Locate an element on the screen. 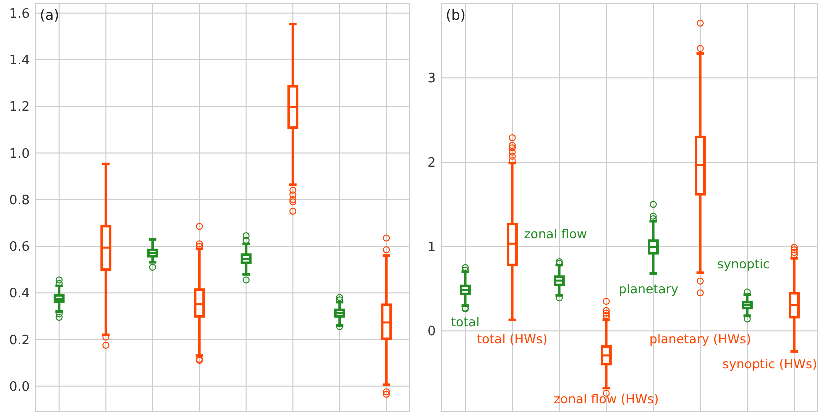 The height and width of the screenshot is (415, 819). annotation: synoptic (HWs) is located at coordinates (770, 364).